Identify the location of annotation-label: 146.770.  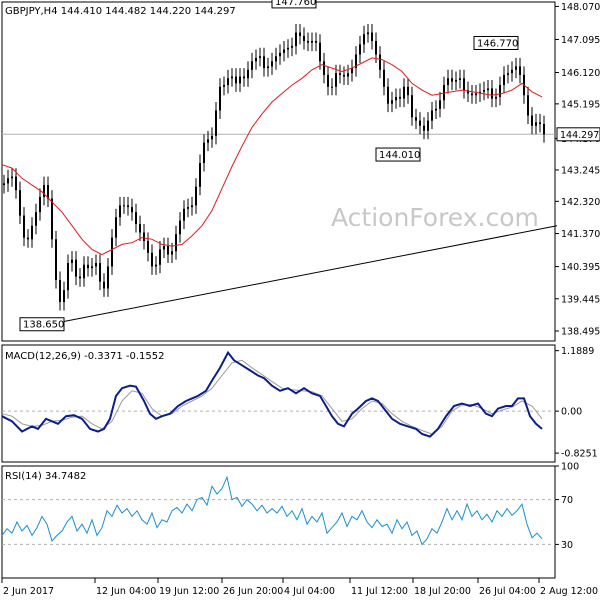
(497, 43).